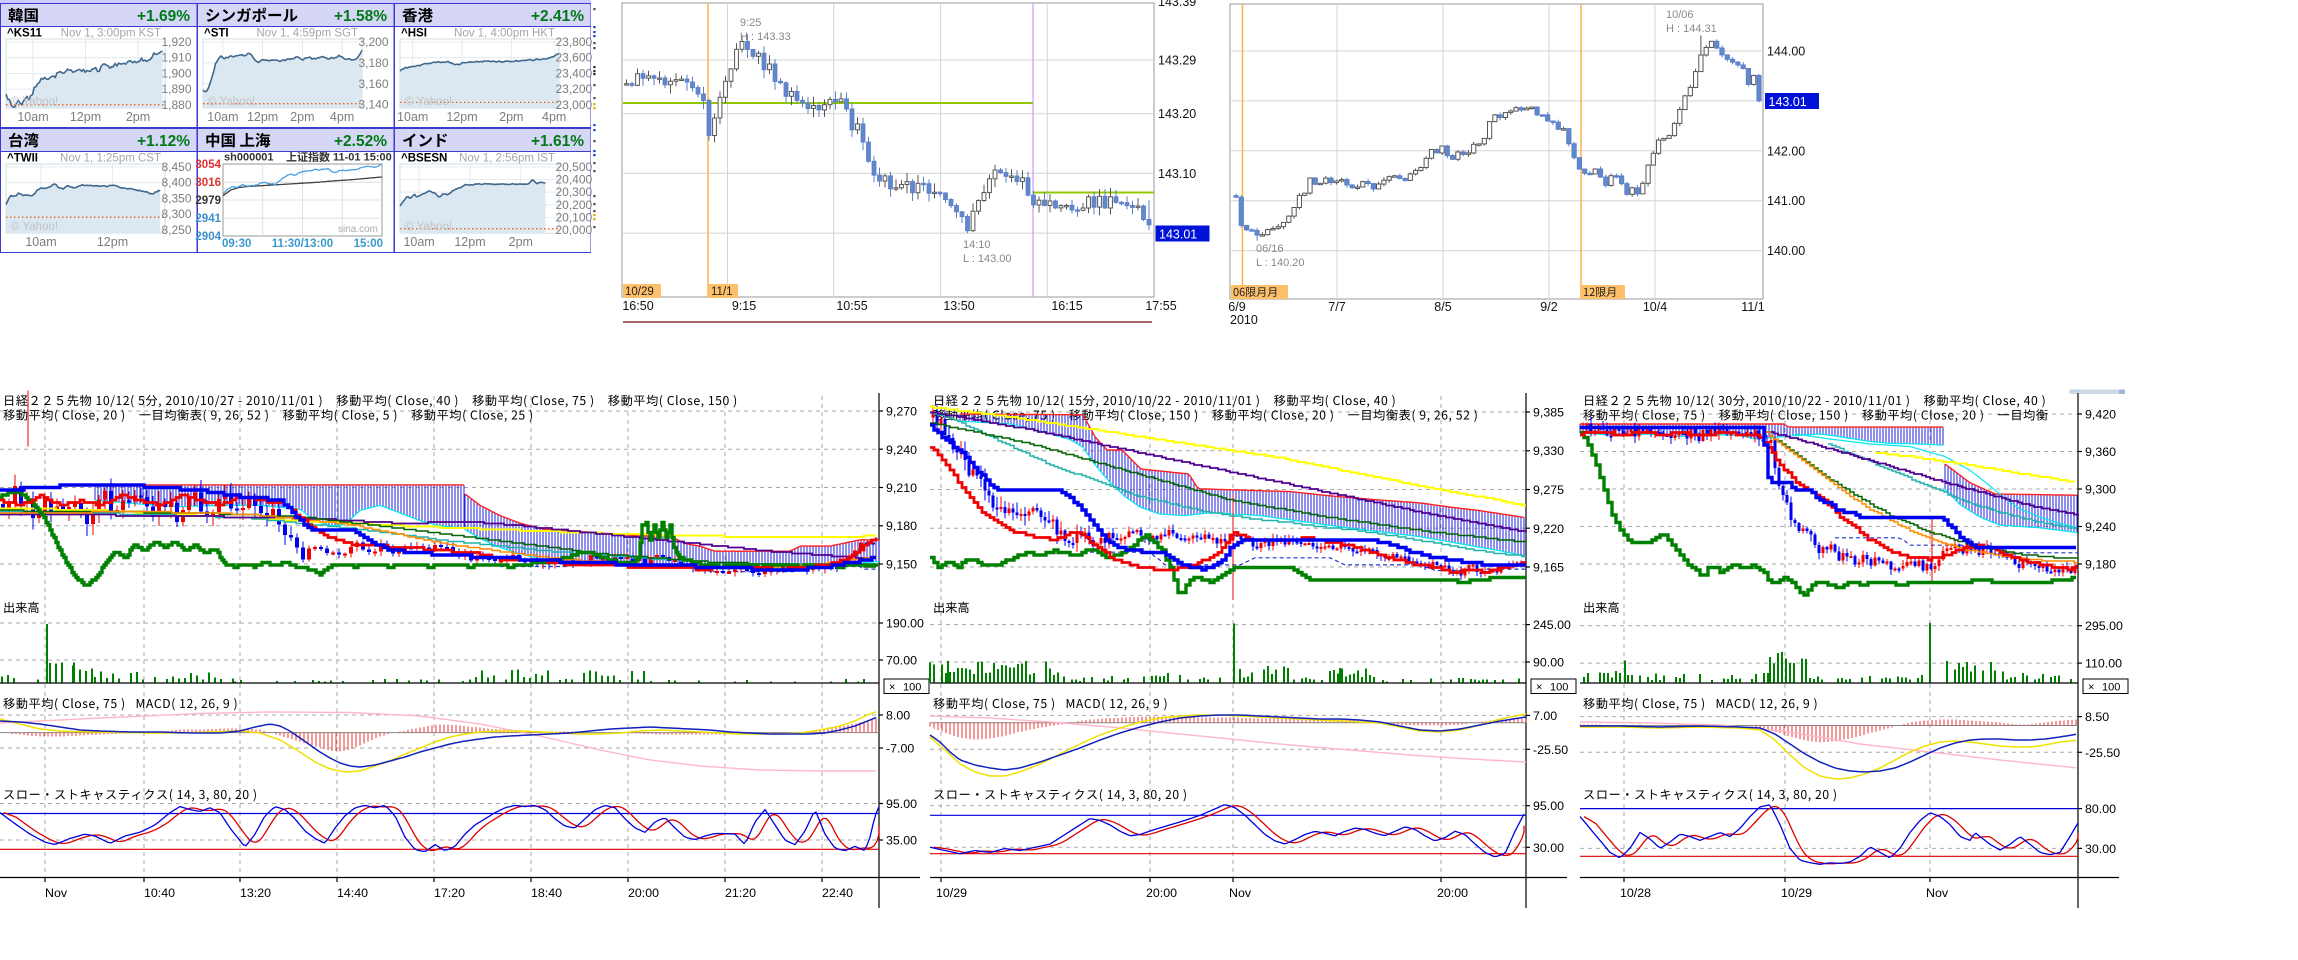 This screenshot has width=2298, height=960. Describe the element at coordinates (898, 716) in the screenshot. I see `svg-text: 8.00` at that location.